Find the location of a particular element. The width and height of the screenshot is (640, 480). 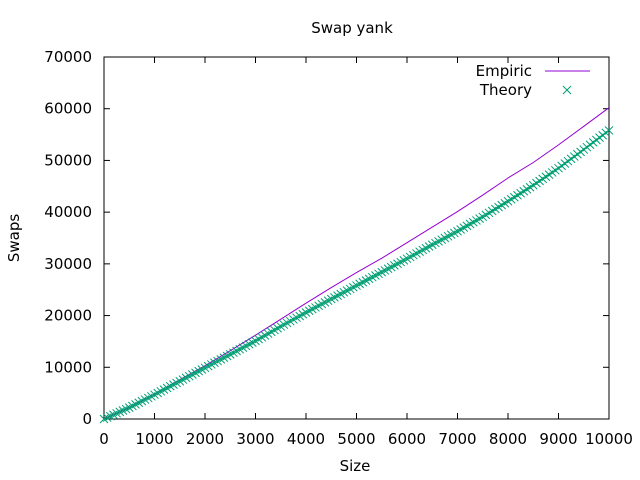

x-axis-label: Size is located at coordinates (355, 466).